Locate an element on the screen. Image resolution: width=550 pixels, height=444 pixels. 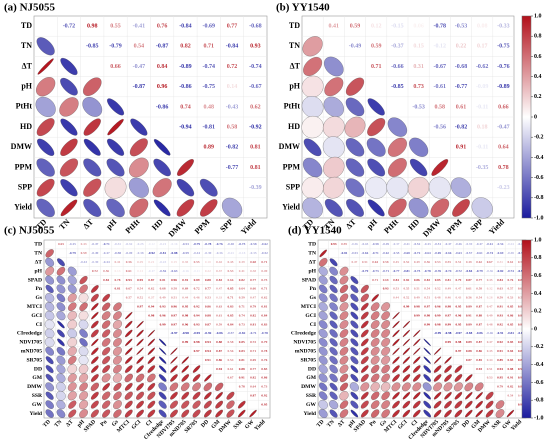
correlation-label: 0.58 is located at coordinates (174, 289).